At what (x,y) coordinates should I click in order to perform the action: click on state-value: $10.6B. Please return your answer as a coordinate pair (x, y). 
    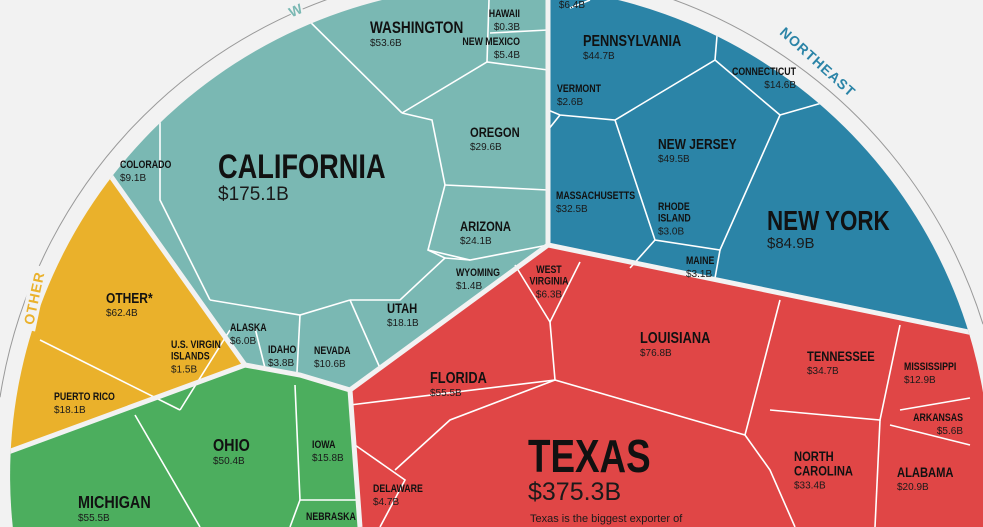
    Looking at the image, I should click on (330, 364).